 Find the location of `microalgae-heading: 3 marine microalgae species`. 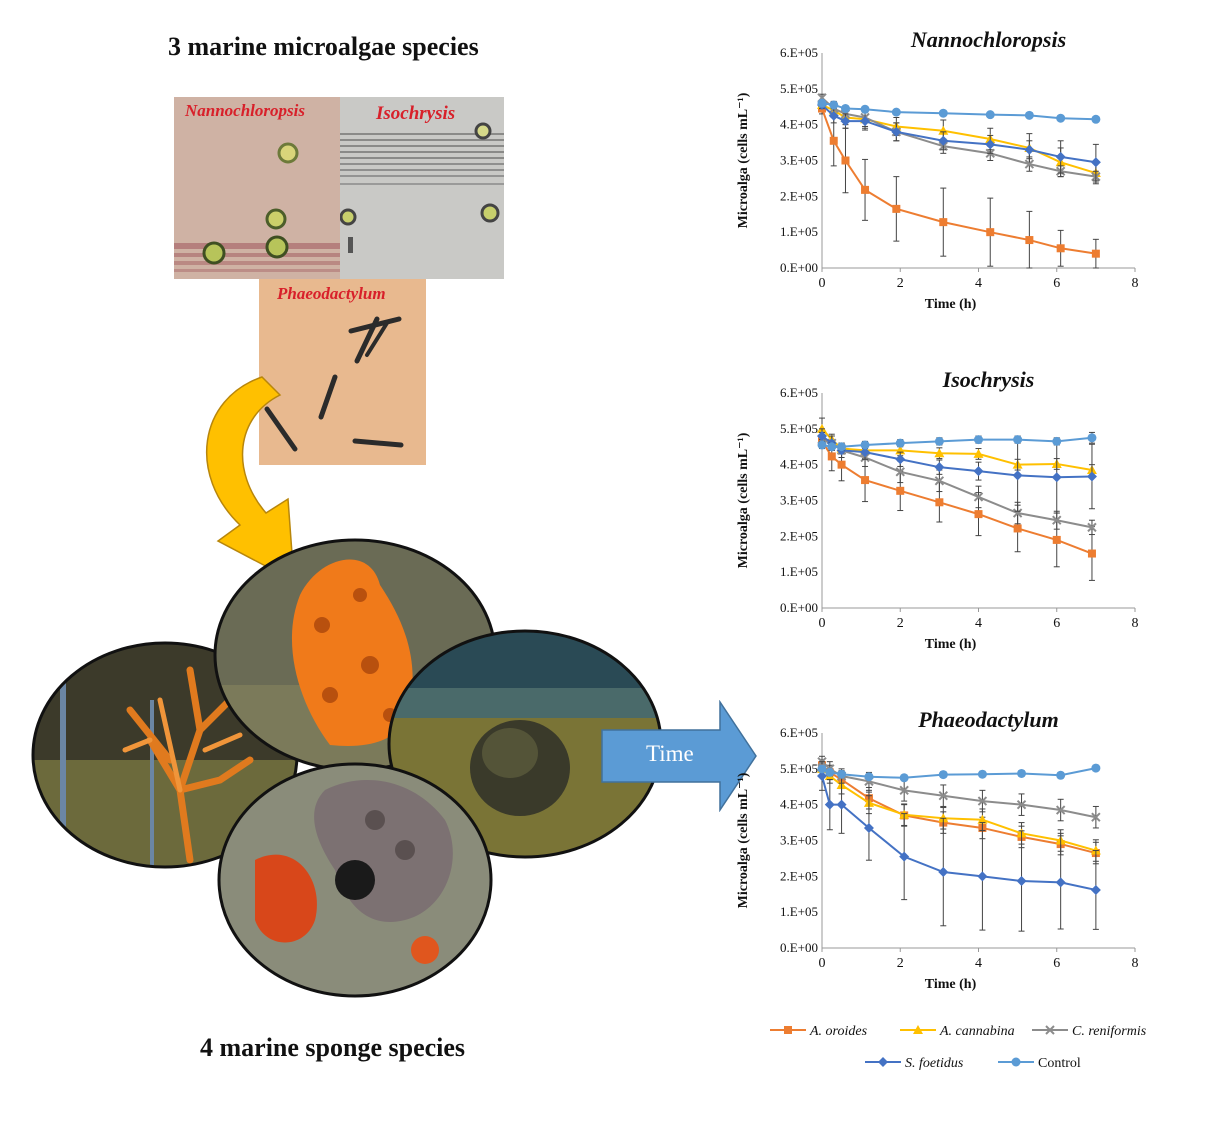

microalgae-heading: 3 marine microalgae species is located at coordinates (323, 46).